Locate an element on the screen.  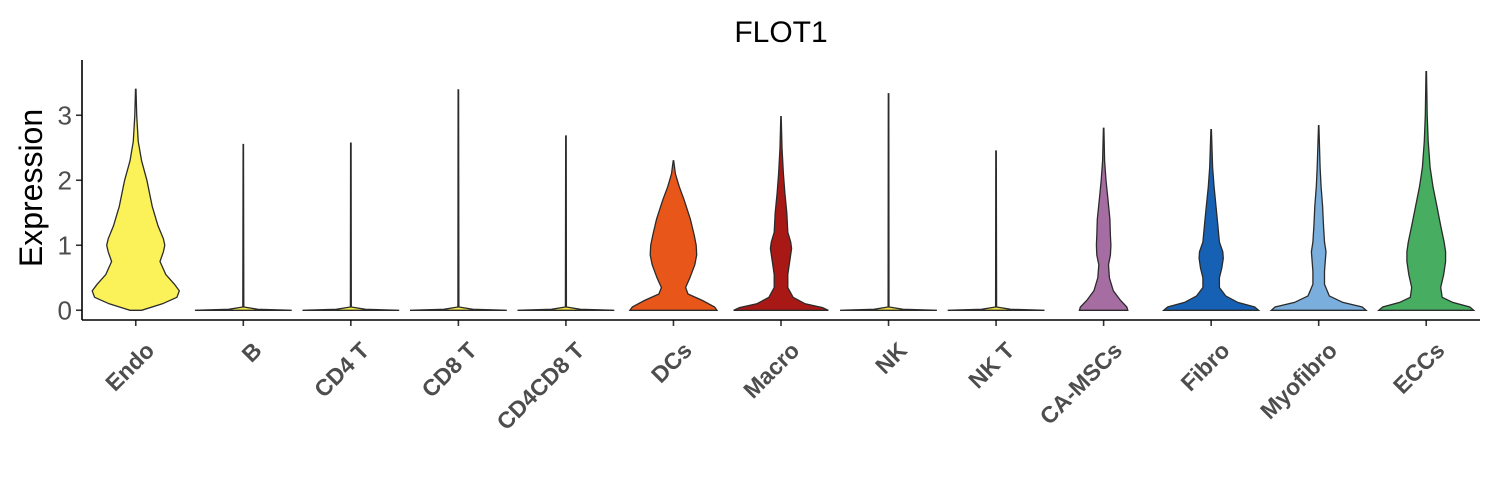
y-tick-label: 0 is located at coordinates (65, 310).